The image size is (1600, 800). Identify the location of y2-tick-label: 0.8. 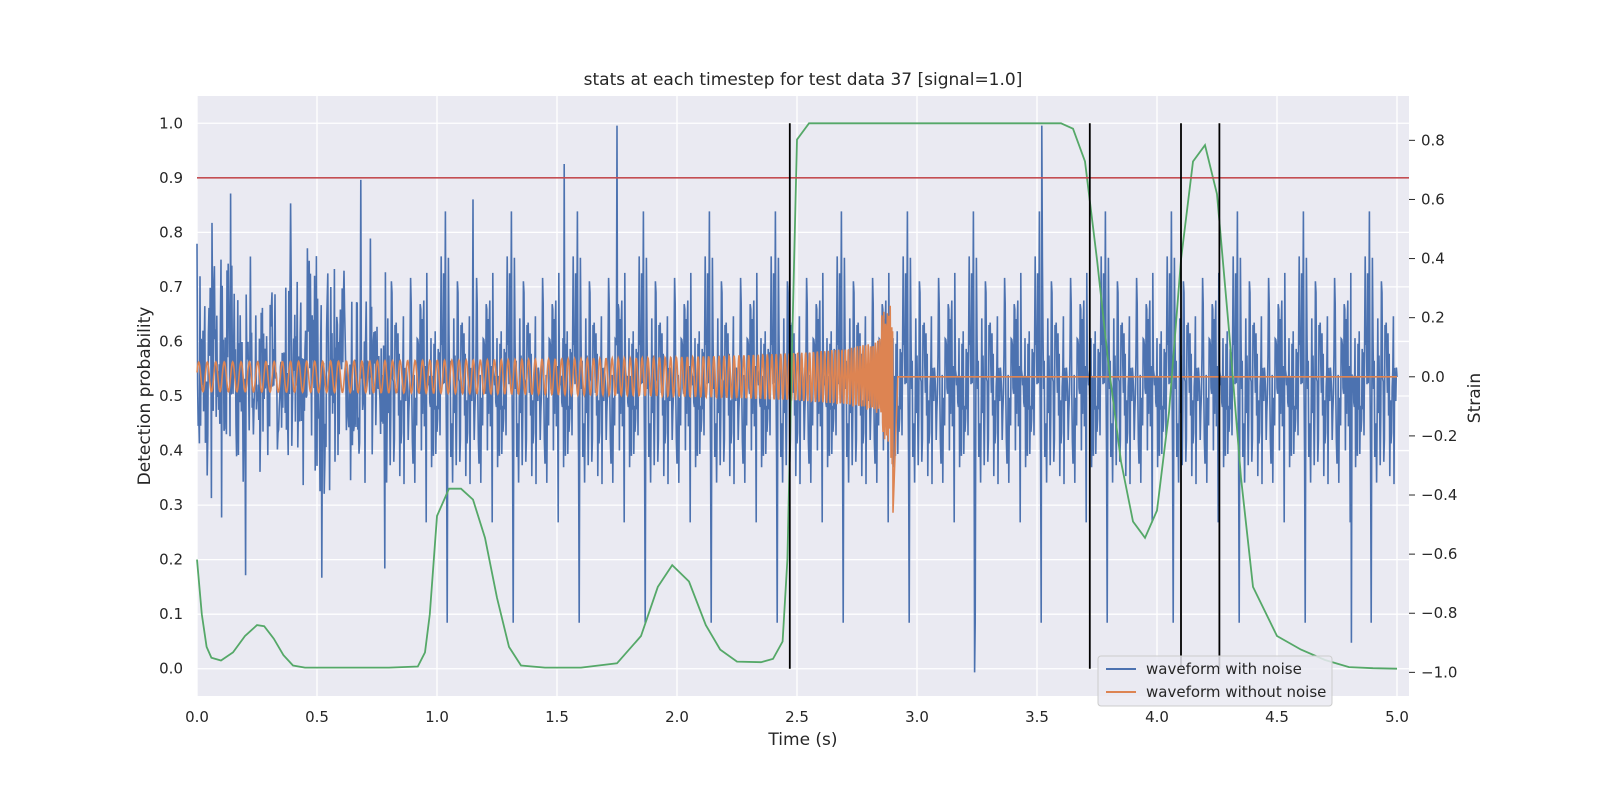
(1433, 140).